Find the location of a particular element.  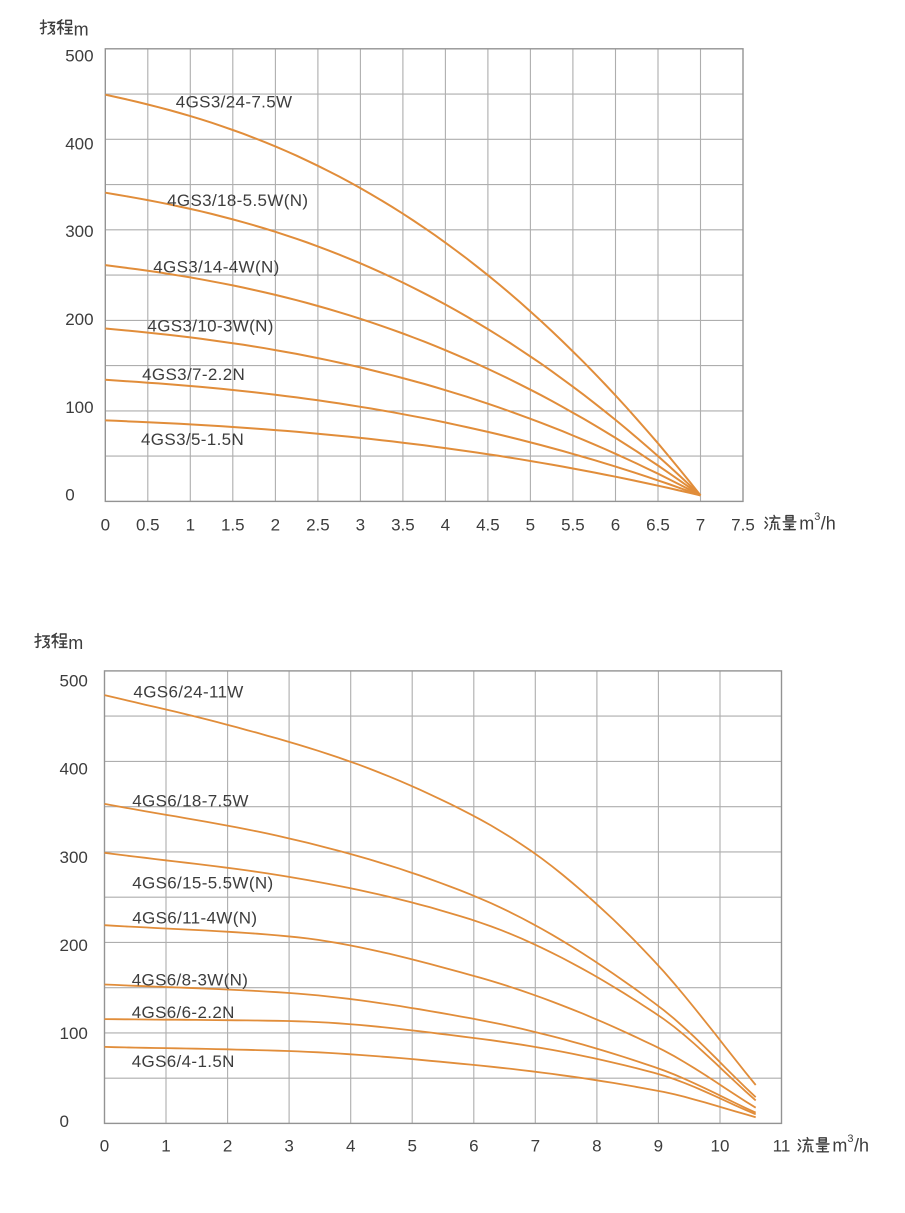

svg-text: 10 is located at coordinates (720, 1145).